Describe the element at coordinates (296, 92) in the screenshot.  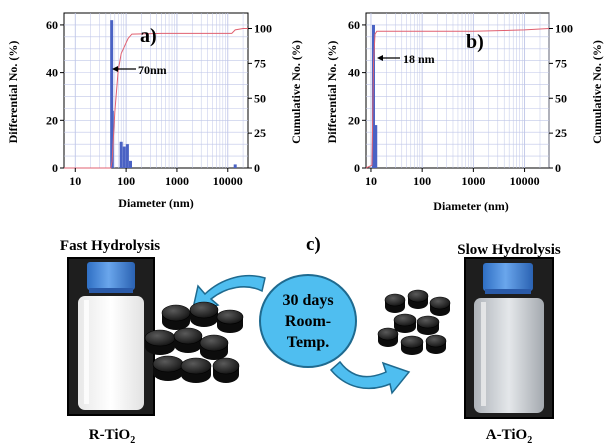
I see `y-right-axis-label-a: Cumulative No. (%)` at that location.